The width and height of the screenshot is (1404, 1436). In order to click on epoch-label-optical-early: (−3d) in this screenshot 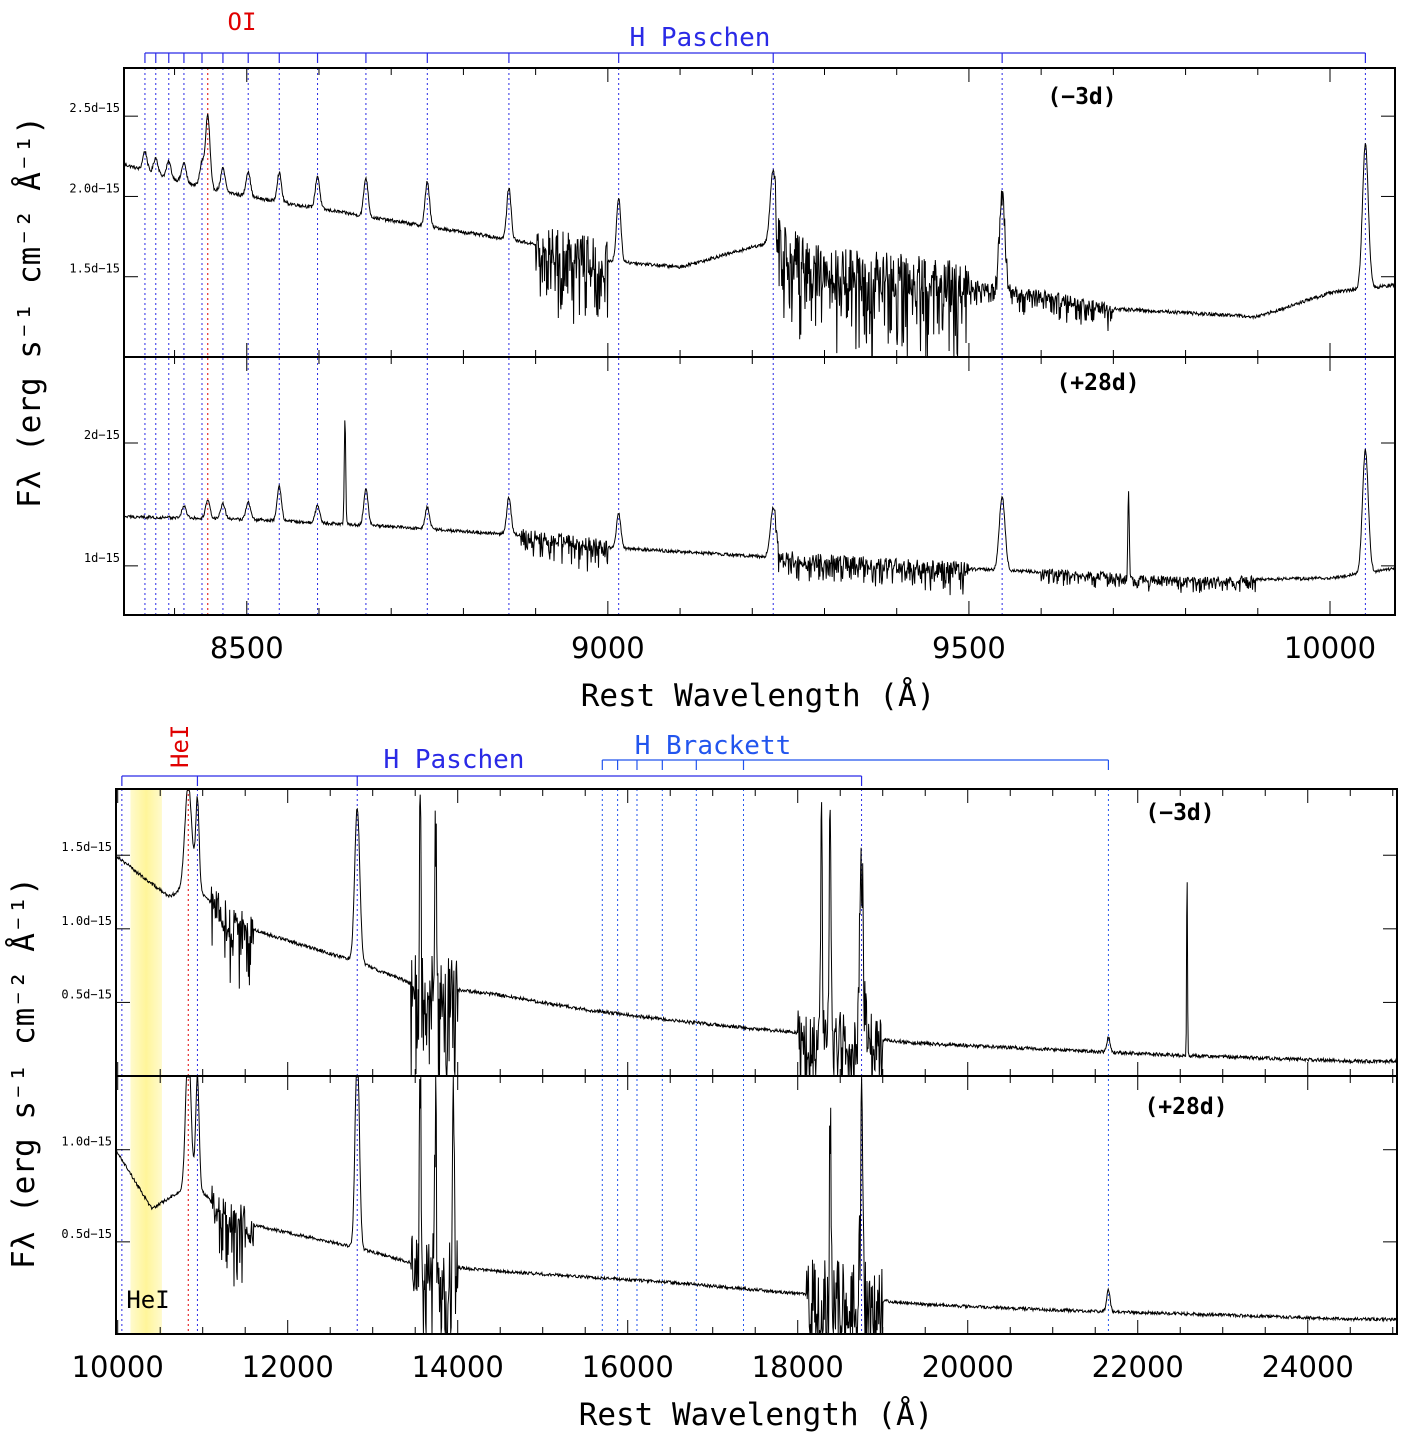, I will do `click(1081, 97)`.